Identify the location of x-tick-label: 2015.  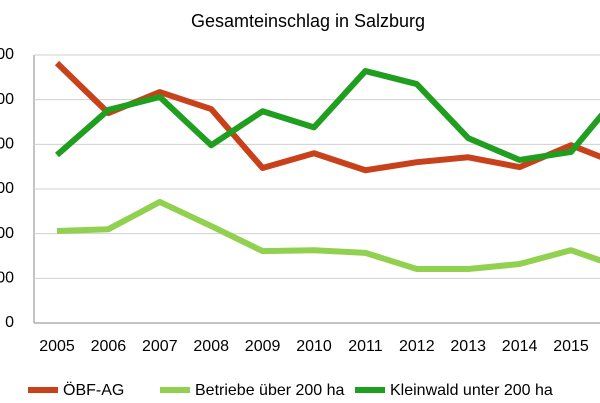
(571, 346).